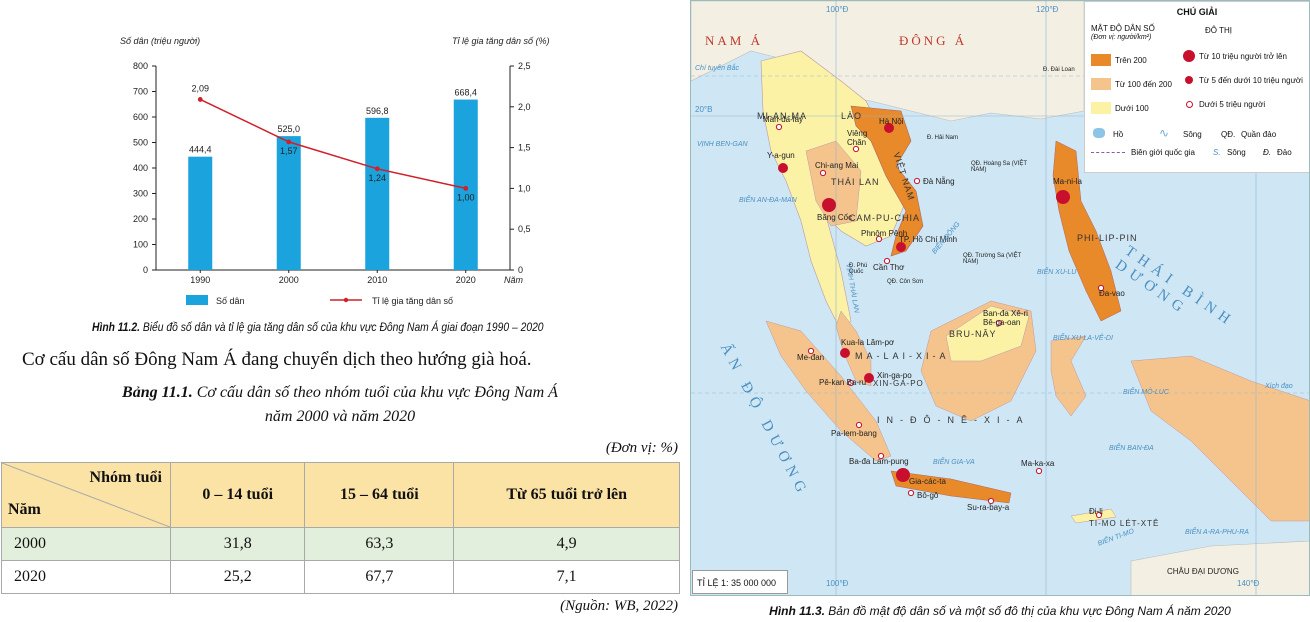 The height and width of the screenshot is (622, 1310). What do you see at coordinates (1267, 152) in the screenshot?
I see `legend-abbr: Đ.` at bounding box center [1267, 152].